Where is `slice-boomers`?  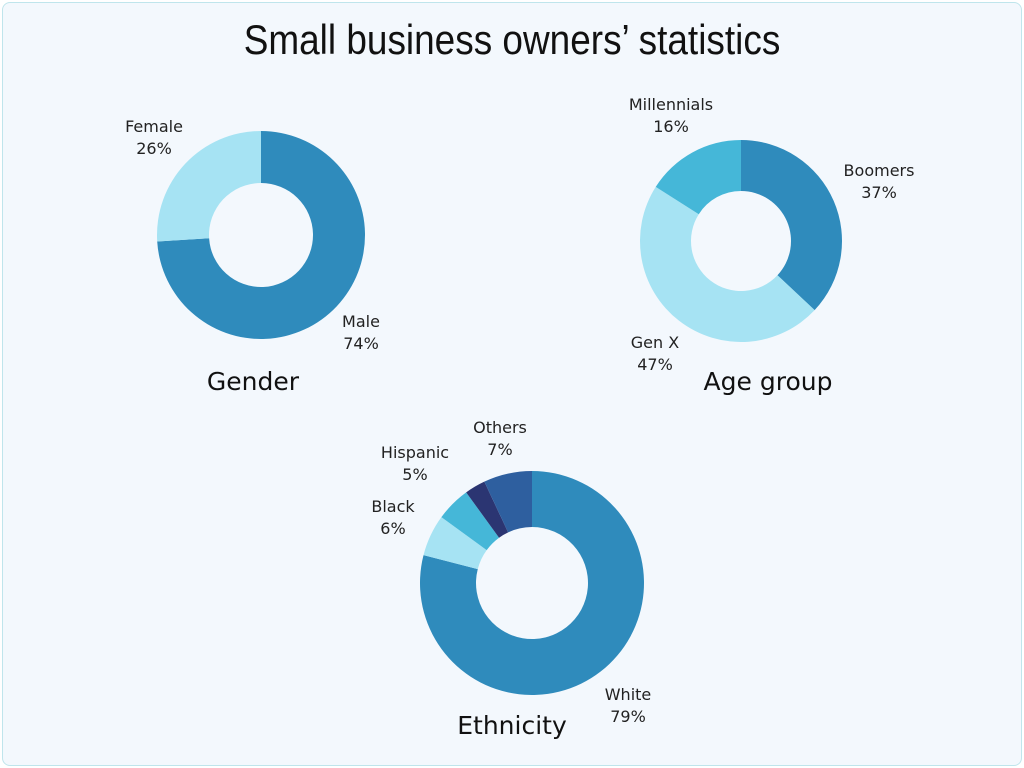 slice-boomers is located at coordinates (791, 225).